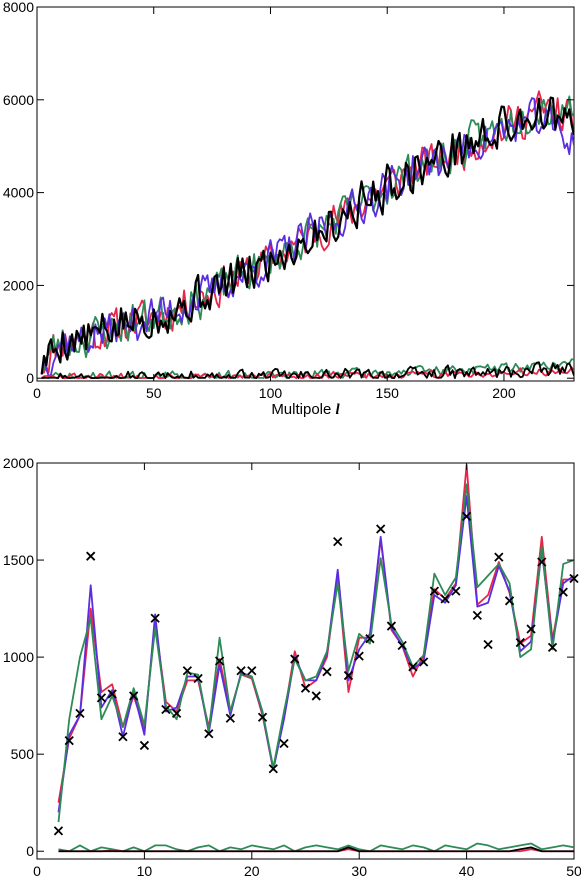 This screenshot has height=879, width=581. Describe the element at coordinates (305, 409) in the screenshot. I see `top-x-axis-label: Multipole l` at that location.